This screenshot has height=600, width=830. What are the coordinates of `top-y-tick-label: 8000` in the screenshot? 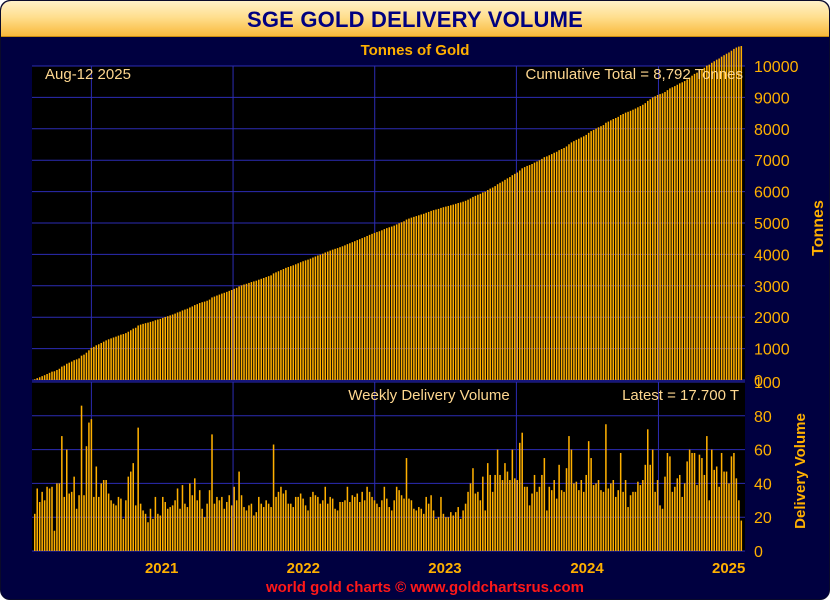 It's located at (772, 130).